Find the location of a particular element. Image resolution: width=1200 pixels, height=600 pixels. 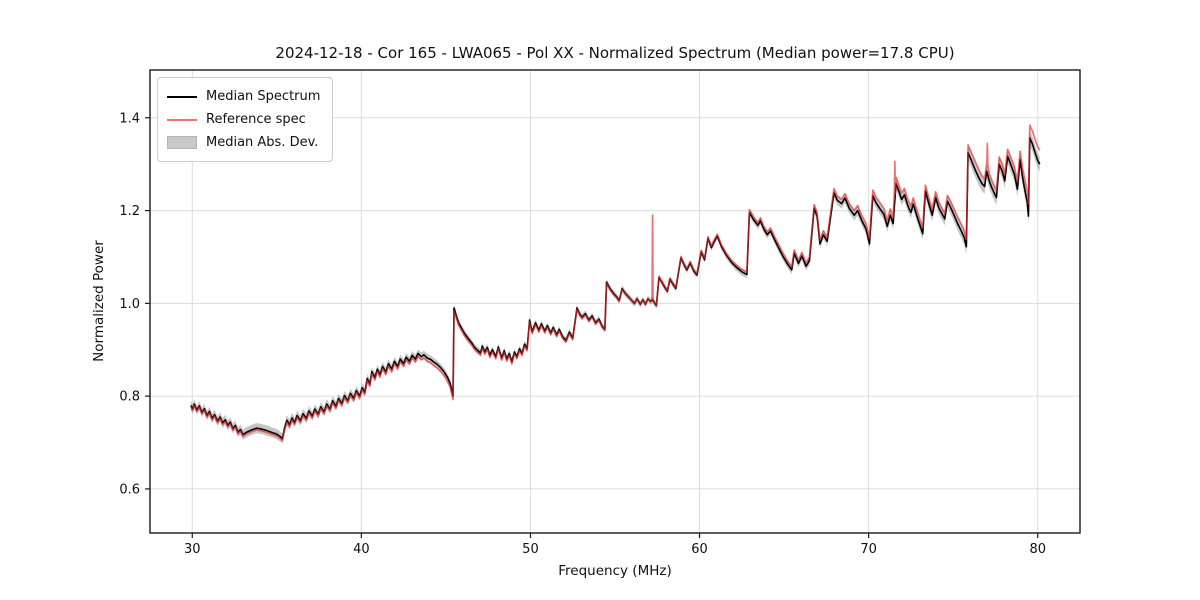

legend-label: Median Spectrum is located at coordinates (263, 96).